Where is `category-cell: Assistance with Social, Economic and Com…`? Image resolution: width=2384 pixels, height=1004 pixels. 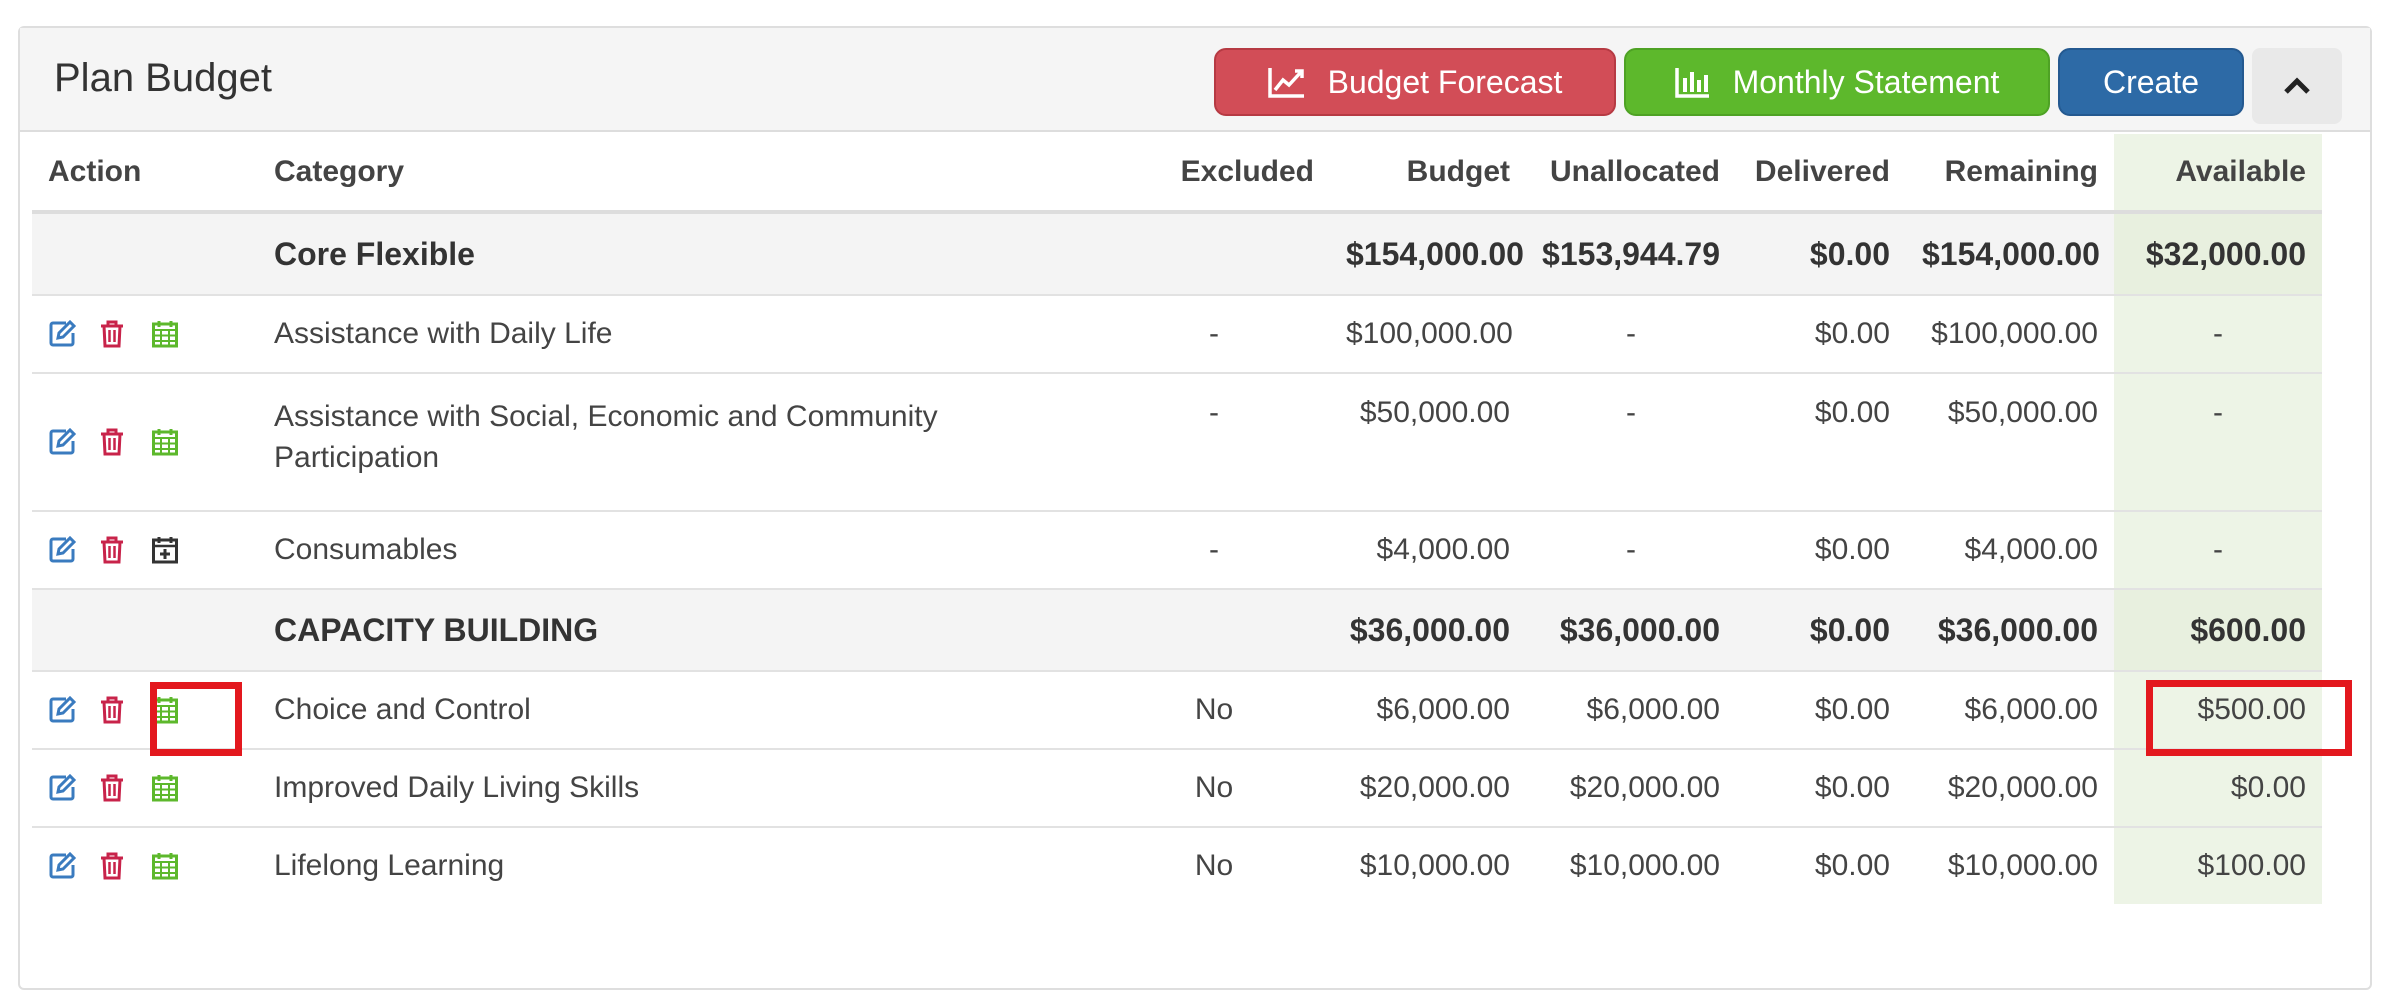
category-cell: Assistance with Social, Economic and Com… is located at coordinates (678, 441).